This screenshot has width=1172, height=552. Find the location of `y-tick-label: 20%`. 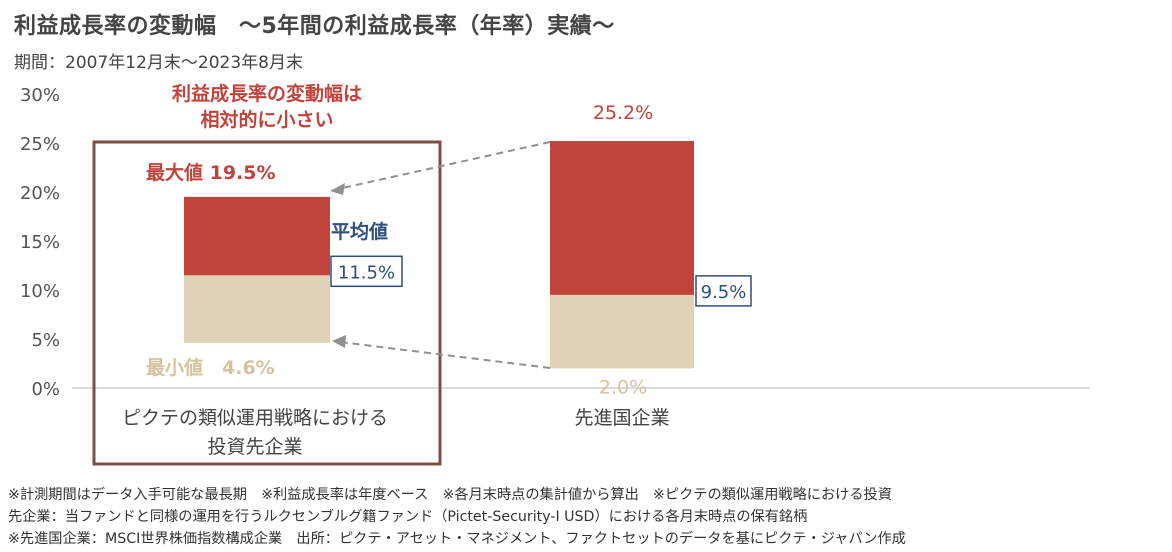

y-tick-label: 20% is located at coordinates (40, 193).